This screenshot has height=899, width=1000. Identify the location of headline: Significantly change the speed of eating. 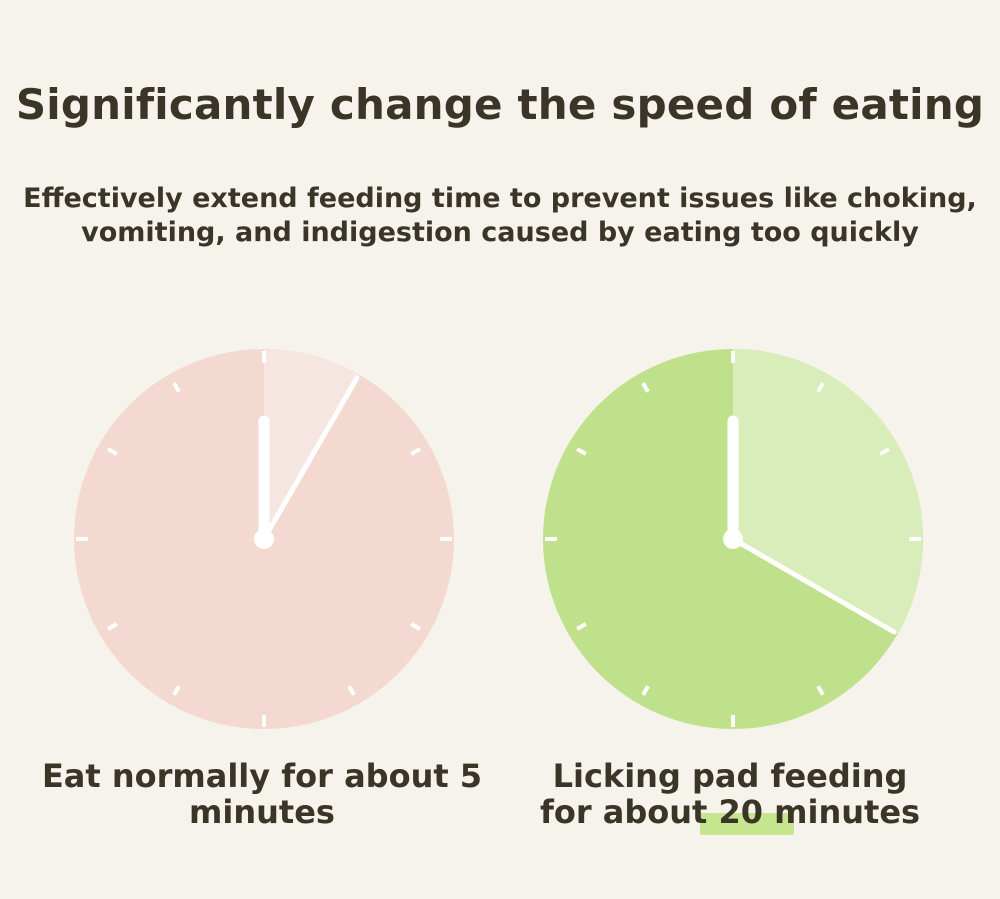
(500, 104).